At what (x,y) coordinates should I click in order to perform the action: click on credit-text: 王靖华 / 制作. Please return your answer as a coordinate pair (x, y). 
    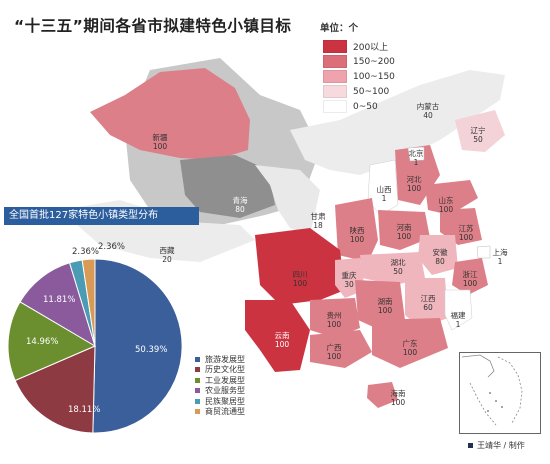
    Looking at the image, I should click on (501, 445).